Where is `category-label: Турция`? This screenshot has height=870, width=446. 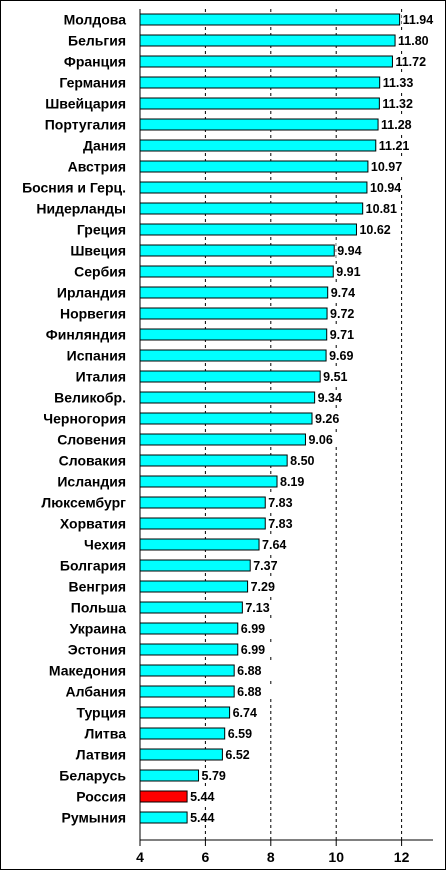 category-label: Турция is located at coordinates (101, 713).